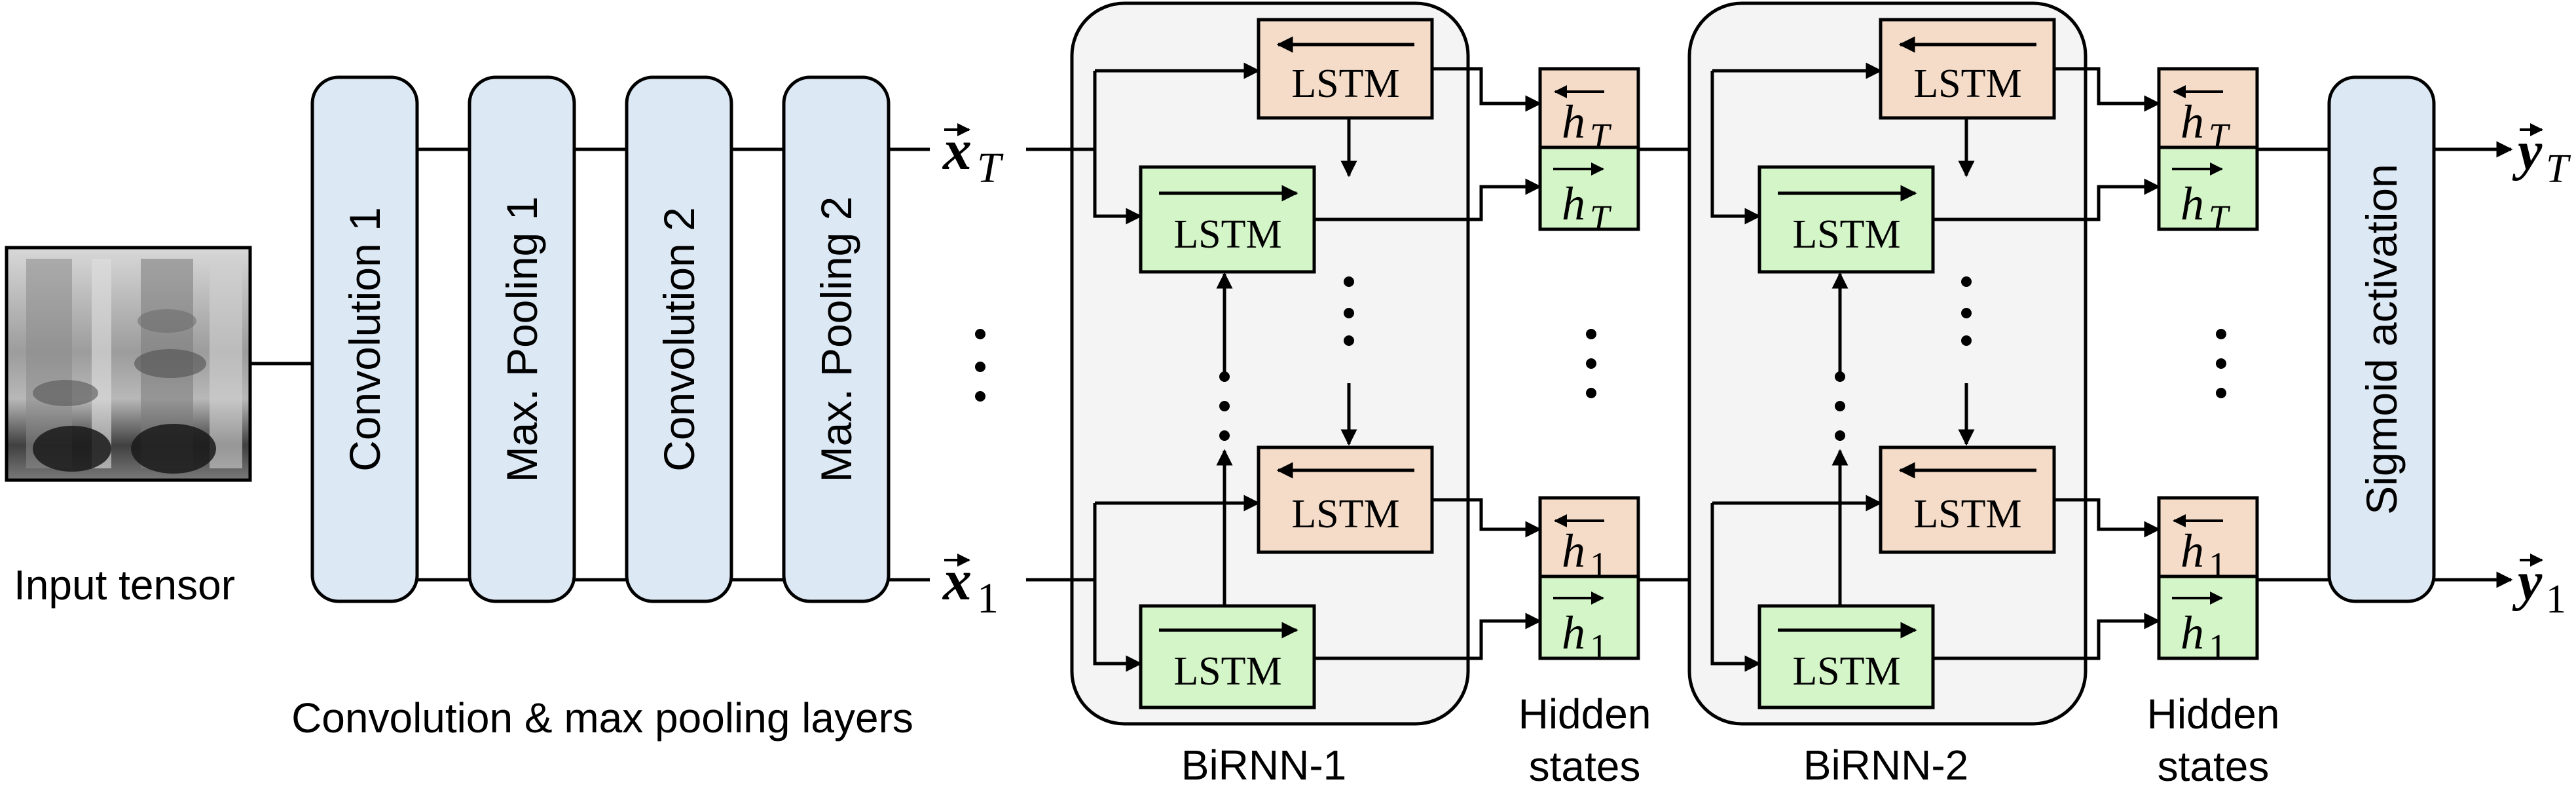 This screenshot has width=2576, height=790. I want to click on birnn2-lstm-forward-T: LSTM, so click(1846, 219).